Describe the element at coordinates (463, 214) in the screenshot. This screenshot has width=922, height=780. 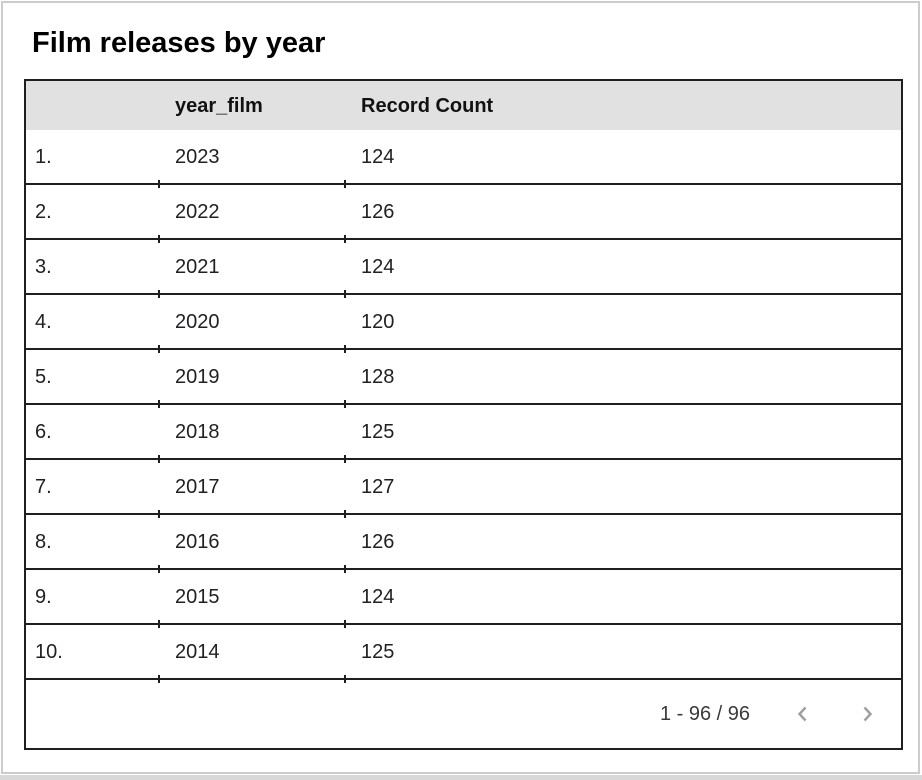
I see `table-row: 2. 2022 126` at that location.